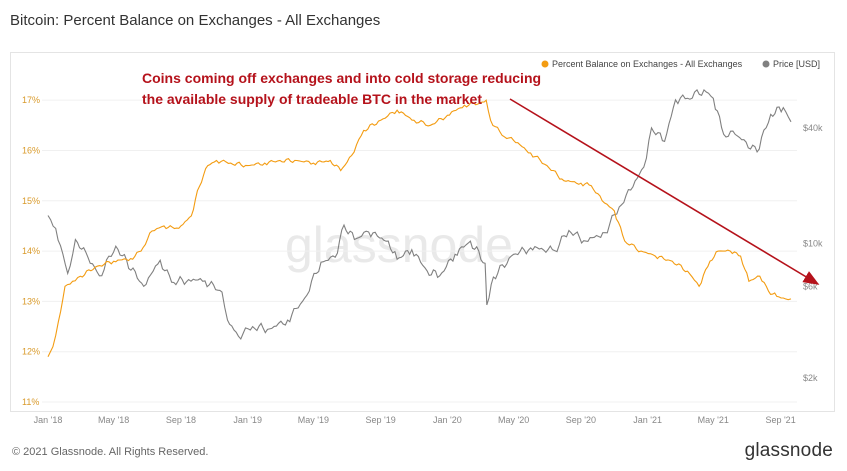  I want to click on watermark: glassnode, so click(399, 245).